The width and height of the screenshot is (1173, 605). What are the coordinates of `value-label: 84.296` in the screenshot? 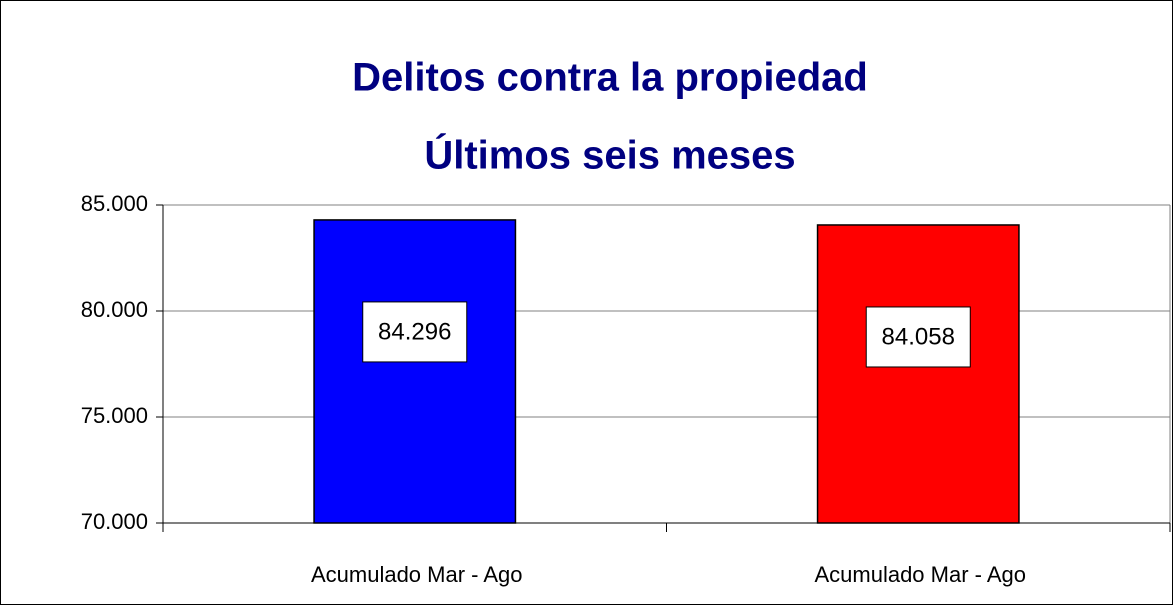 It's located at (414, 331).